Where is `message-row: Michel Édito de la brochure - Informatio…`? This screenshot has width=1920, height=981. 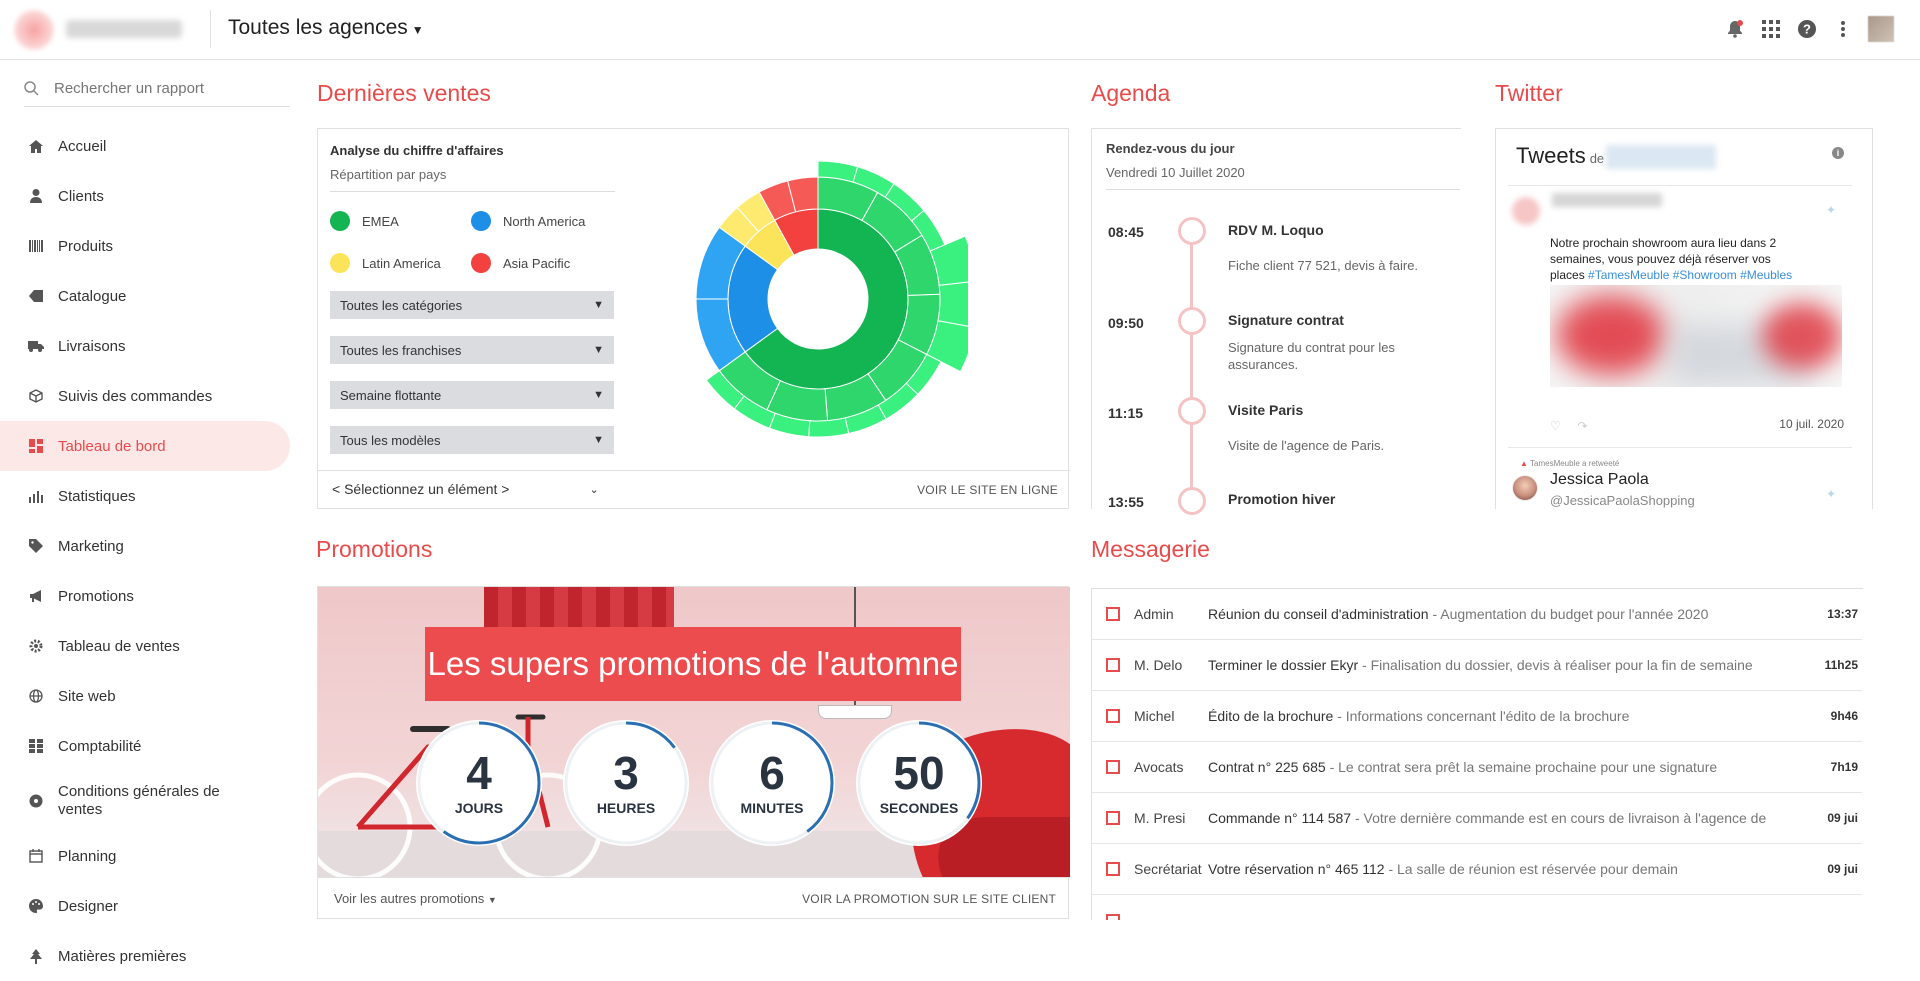 message-row: Michel Édito de la brochure - Informatio… is located at coordinates (1477, 716).